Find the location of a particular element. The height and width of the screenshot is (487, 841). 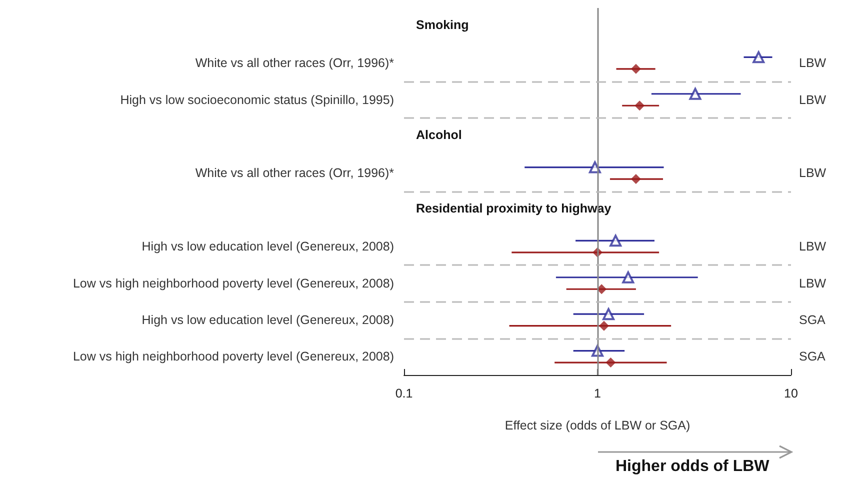

x-axis-title: Effect size (odds of LBW or SGA) is located at coordinates (597, 425).